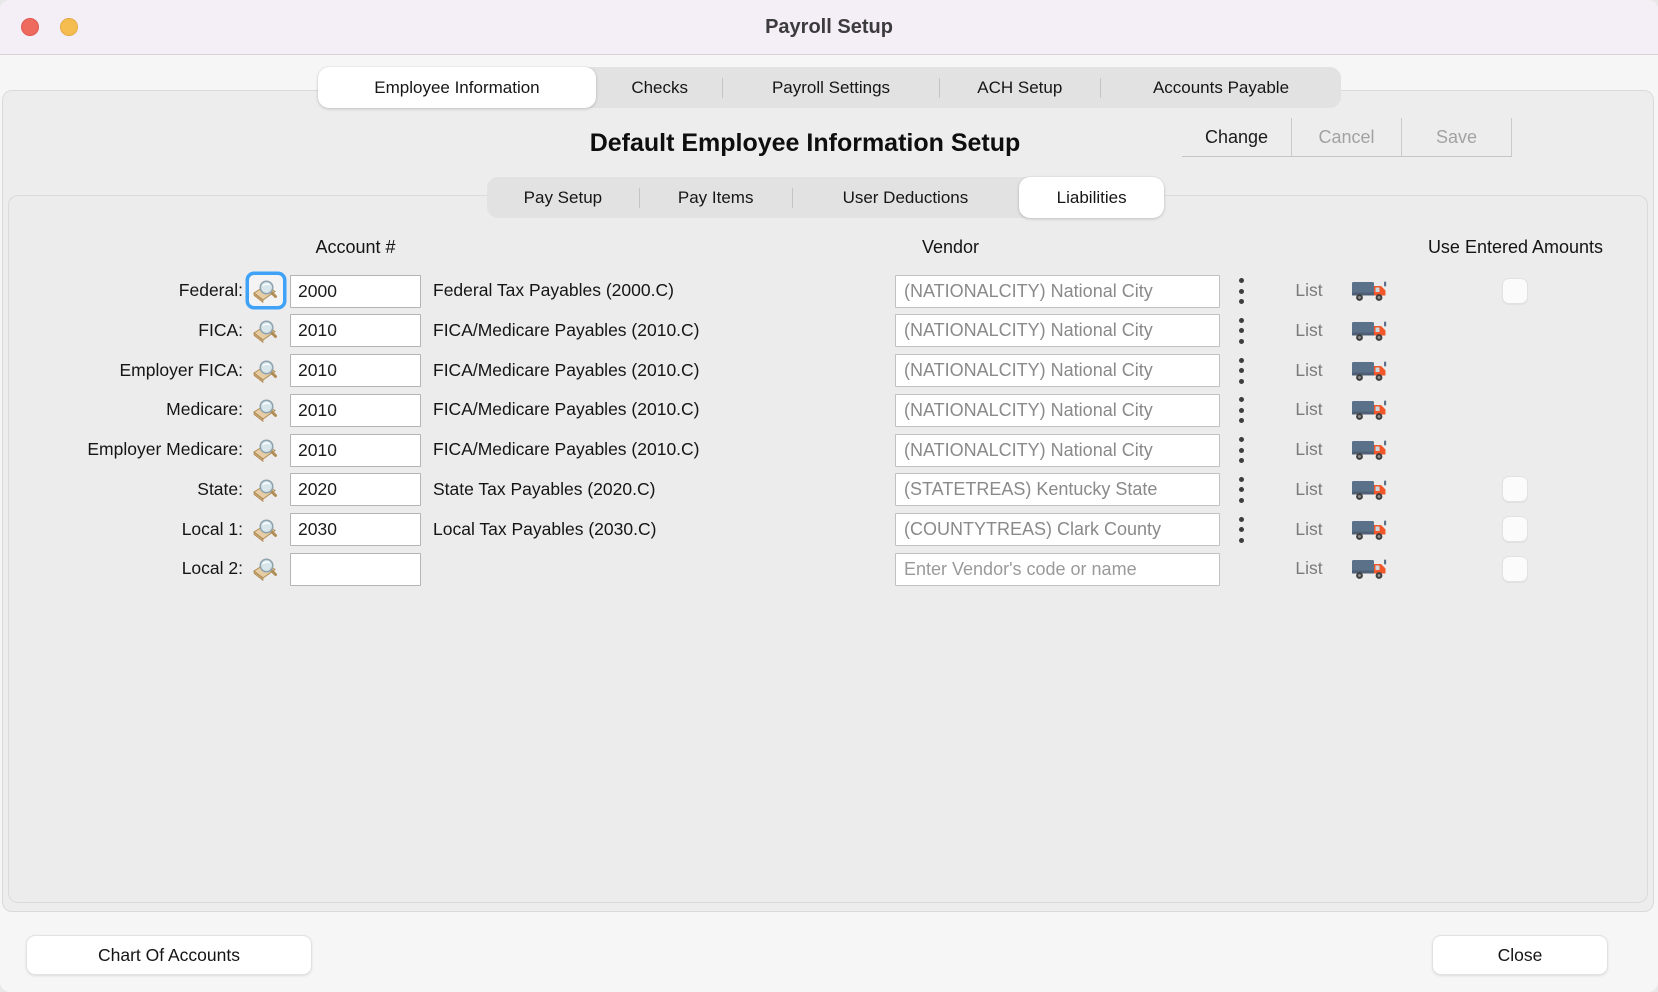  I want to click on account-description: State Tax Payables (2020.C), so click(544, 488).